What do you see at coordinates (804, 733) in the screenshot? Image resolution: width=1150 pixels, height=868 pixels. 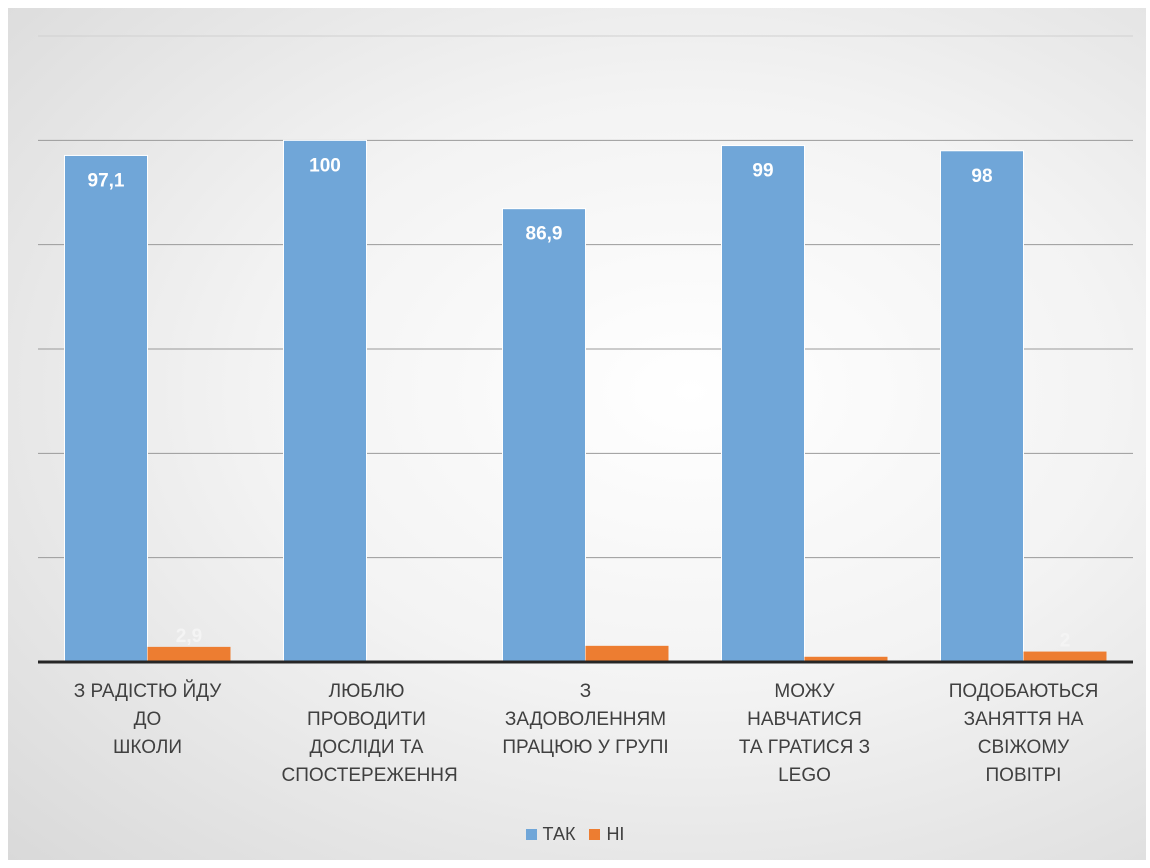 I see `category-label-3: МОЖУ НАВЧАТИСЯ ТА ГРАТИСЯ З LEGO` at bounding box center [804, 733].